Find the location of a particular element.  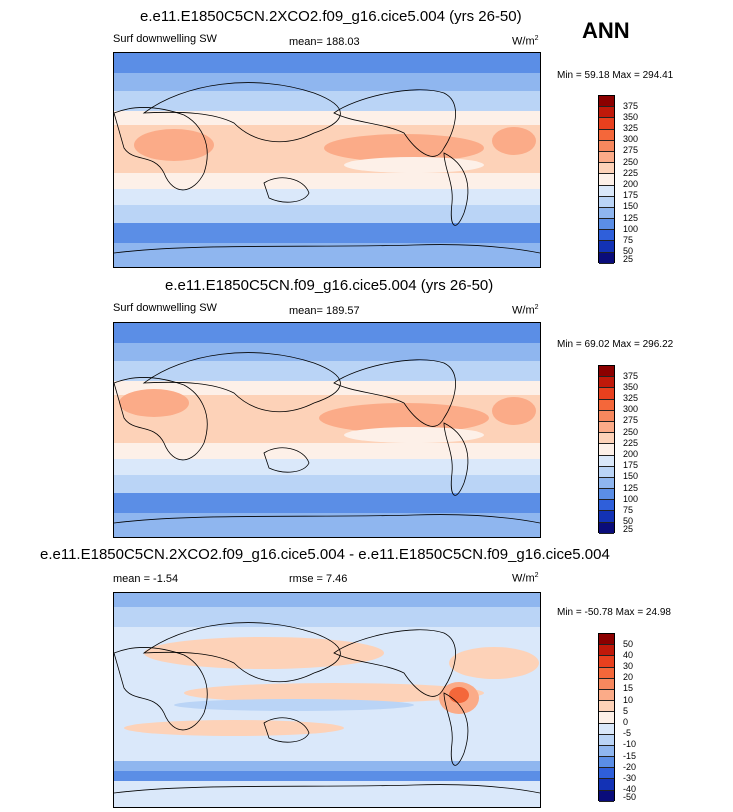

panel-1-variable: Surf downwelling SW is located at coordinates (165, 39).